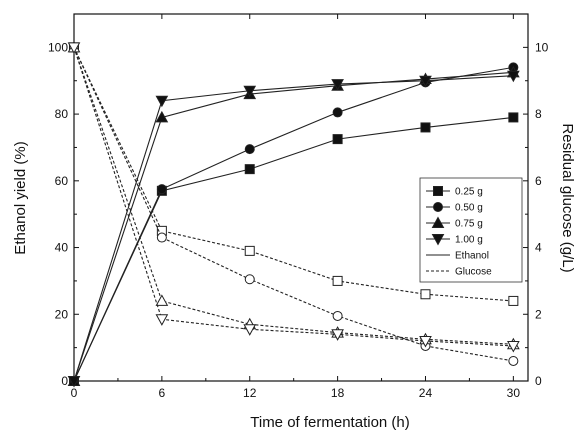  I want to click on legend-label: Ethanol, so click(472, 256).